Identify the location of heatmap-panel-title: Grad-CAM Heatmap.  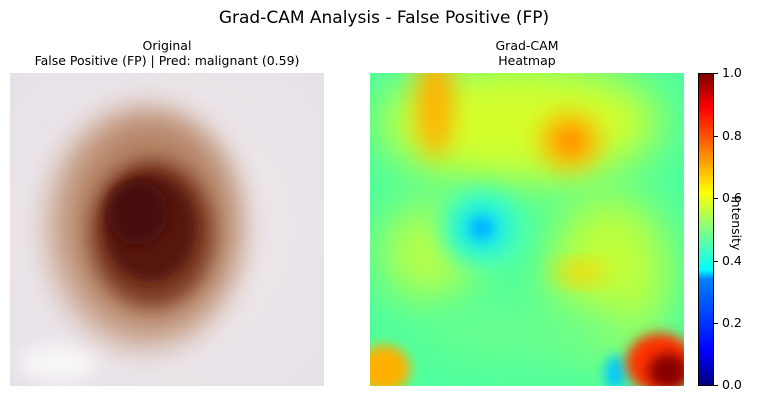
(527, 53).